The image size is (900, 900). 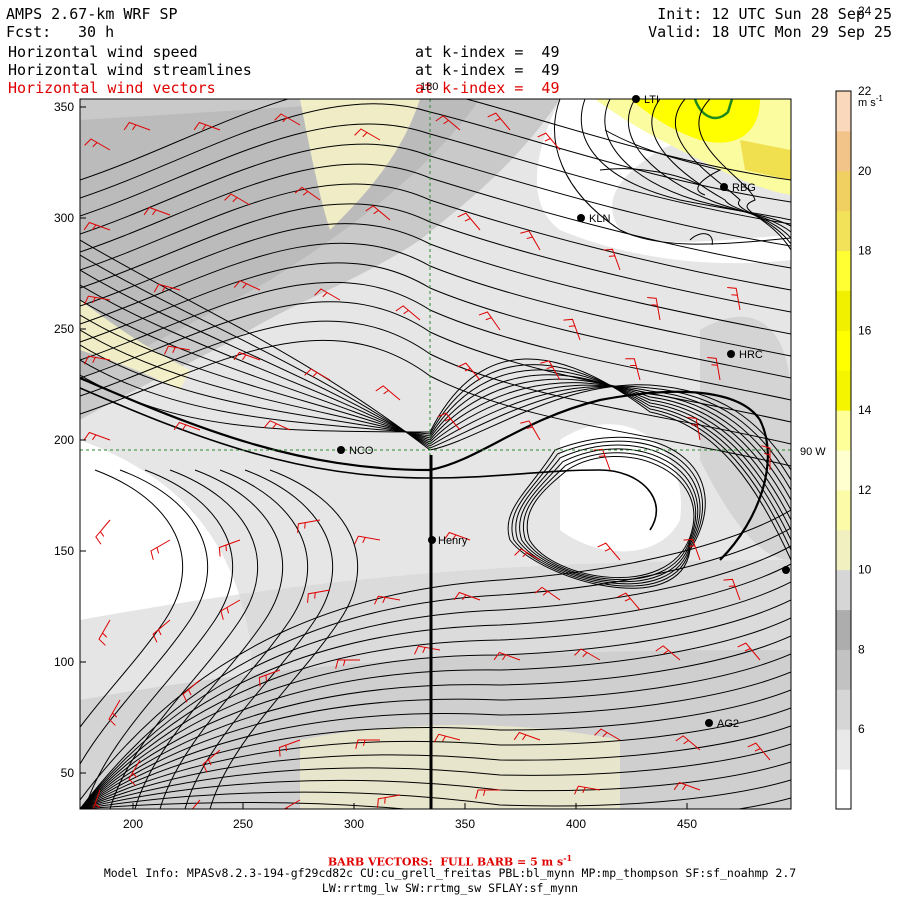 What do you see at coordinates (770, 32) in the screenshot?
I see `valid-time: Valid: 18 UTC Mon 29 Sep 25` at bounding box center [770, 32].